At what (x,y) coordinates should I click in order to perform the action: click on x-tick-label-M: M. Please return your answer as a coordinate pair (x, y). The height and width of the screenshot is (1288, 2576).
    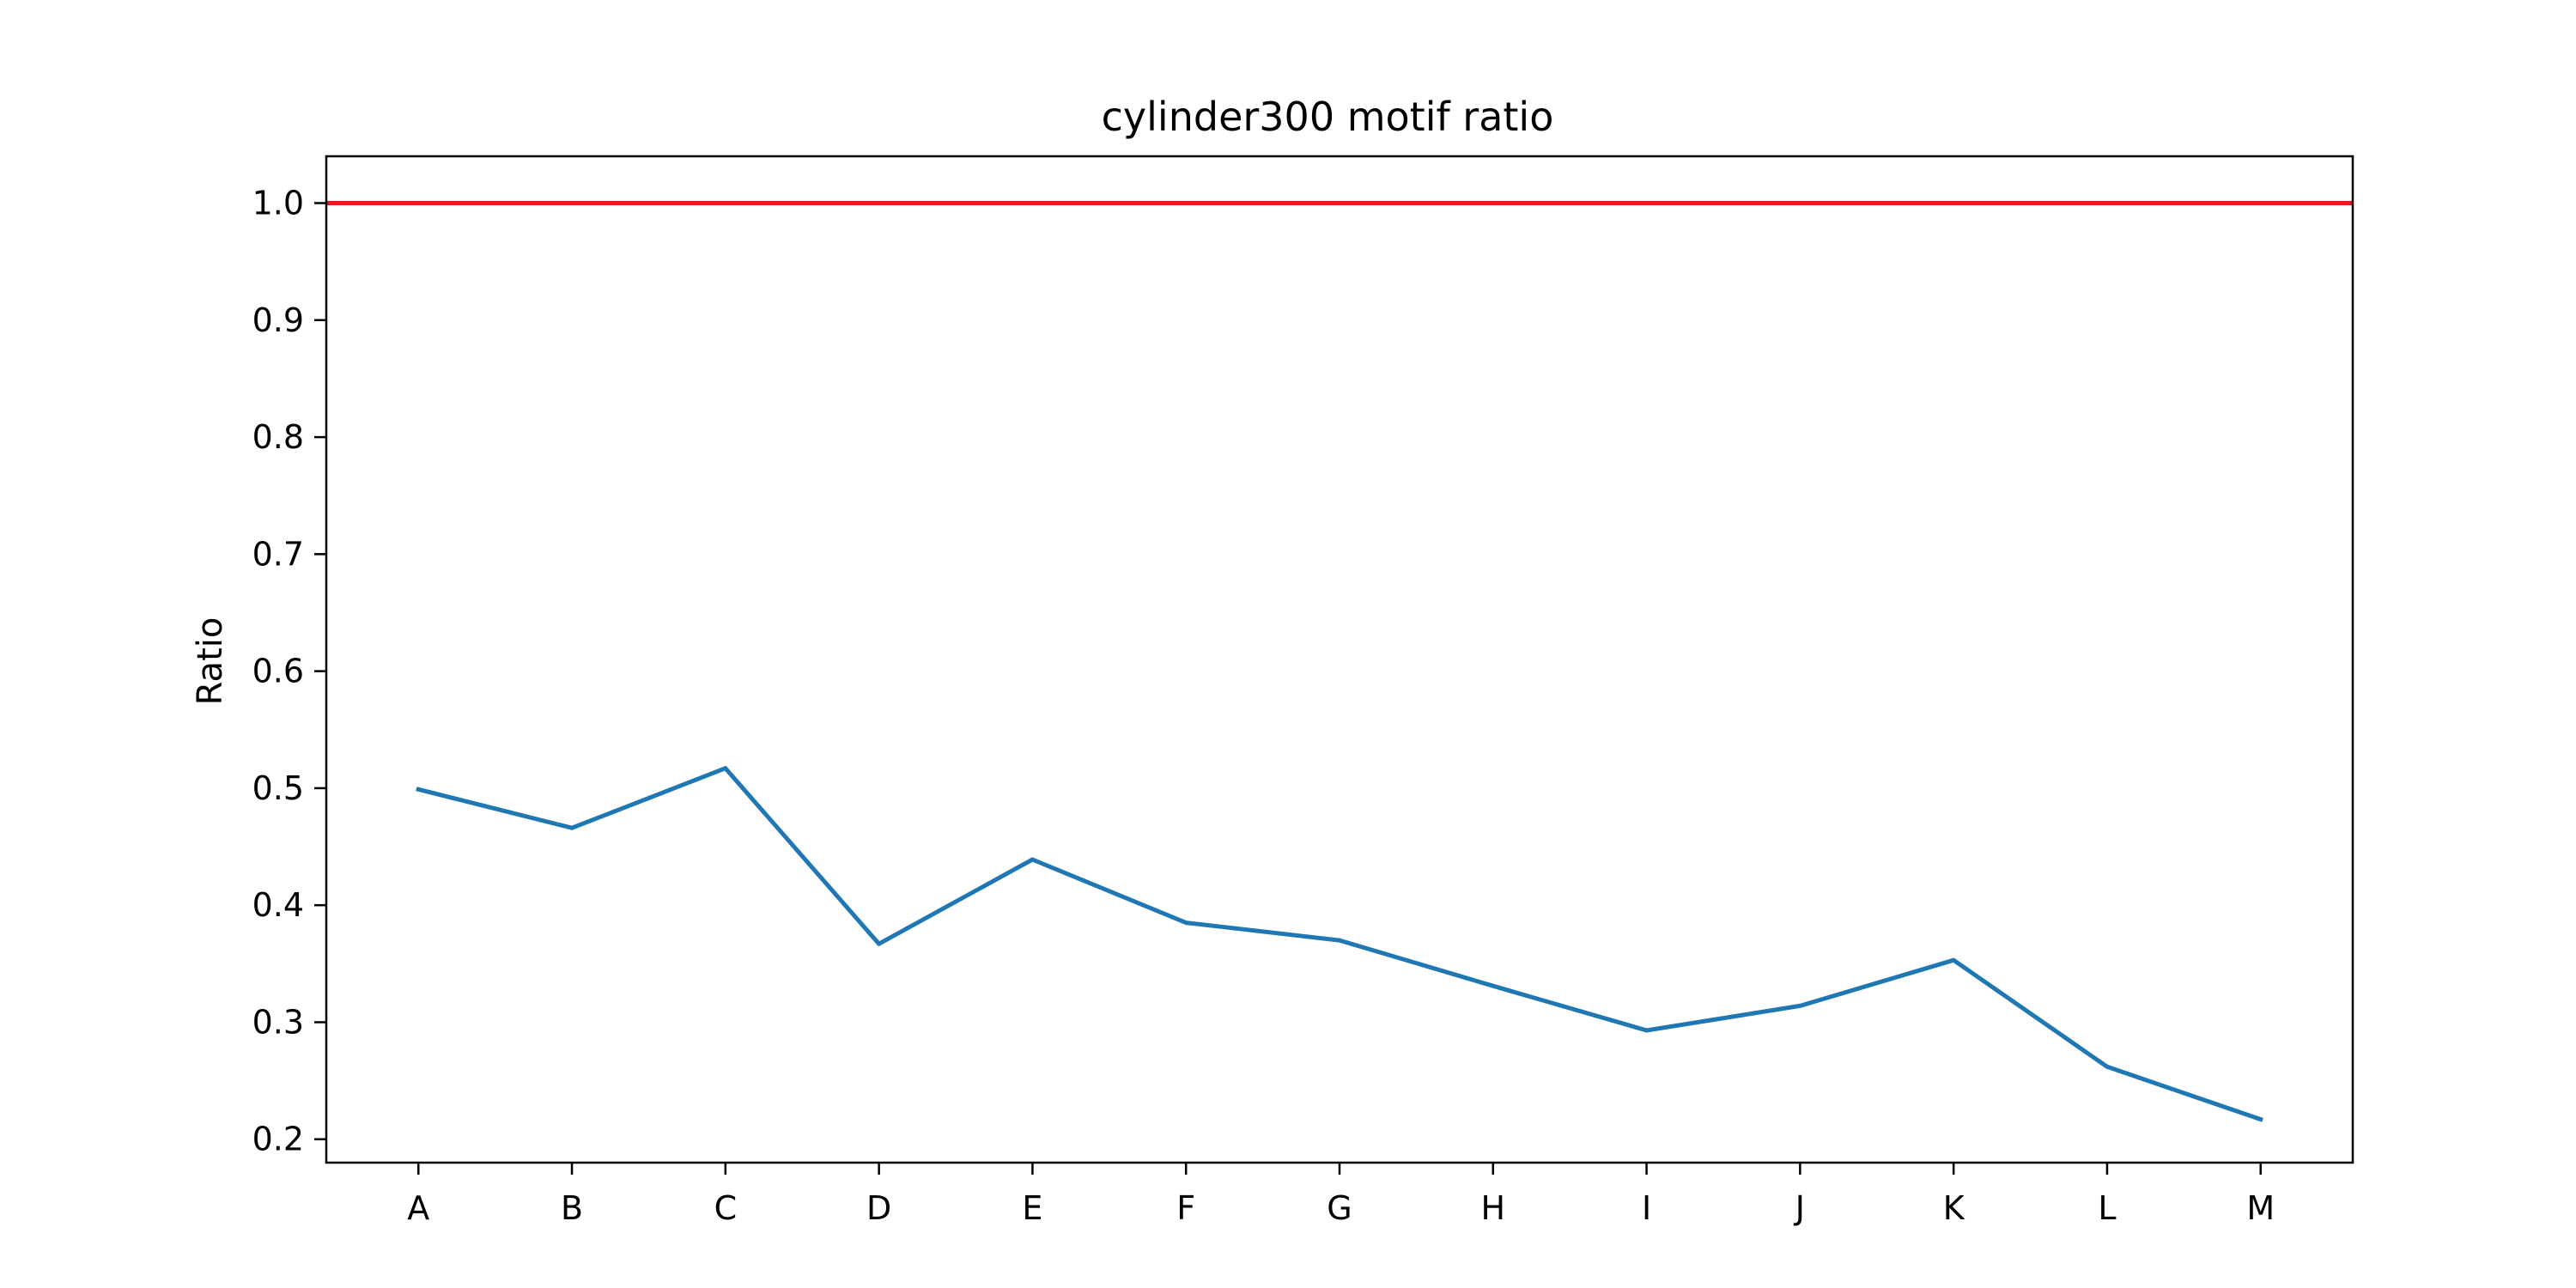
    Looking at the image, I should click on (2260, 1208).